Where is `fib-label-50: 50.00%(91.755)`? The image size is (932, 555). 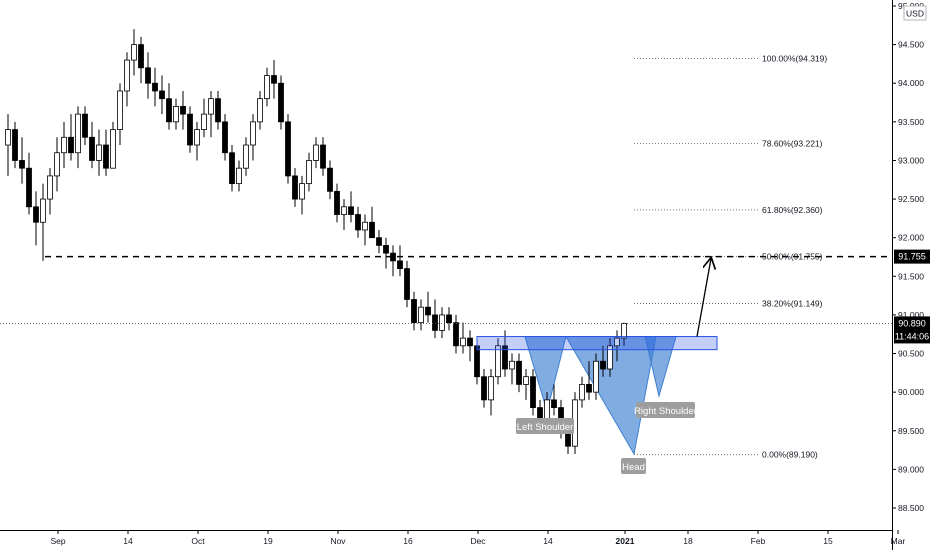 fib-label-50: 50.00%(91.755) is located at coordinates (792, 257).